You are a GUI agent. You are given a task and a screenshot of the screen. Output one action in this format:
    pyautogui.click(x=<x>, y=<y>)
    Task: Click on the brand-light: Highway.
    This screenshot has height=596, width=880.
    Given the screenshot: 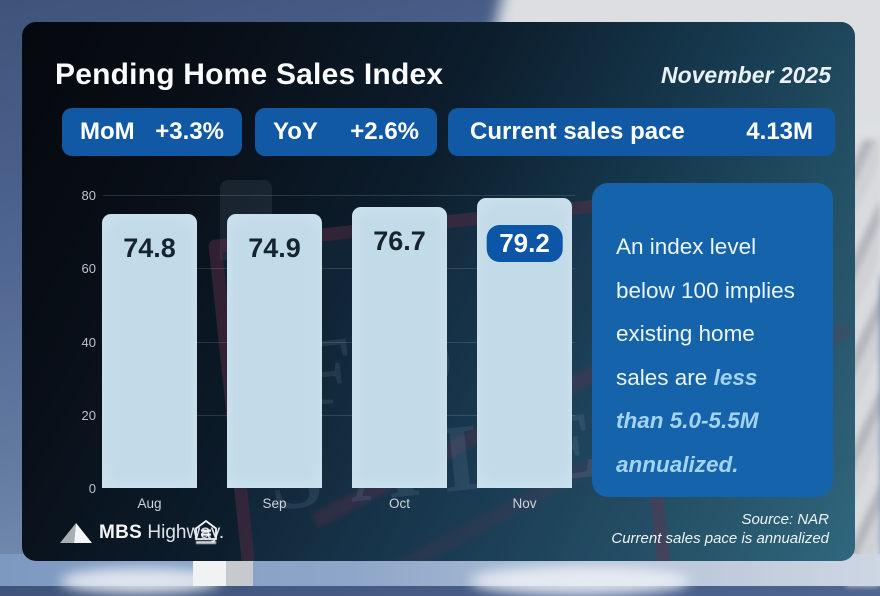 What is the action you would take?
    pyautogui.click(x=186, y=532)
    